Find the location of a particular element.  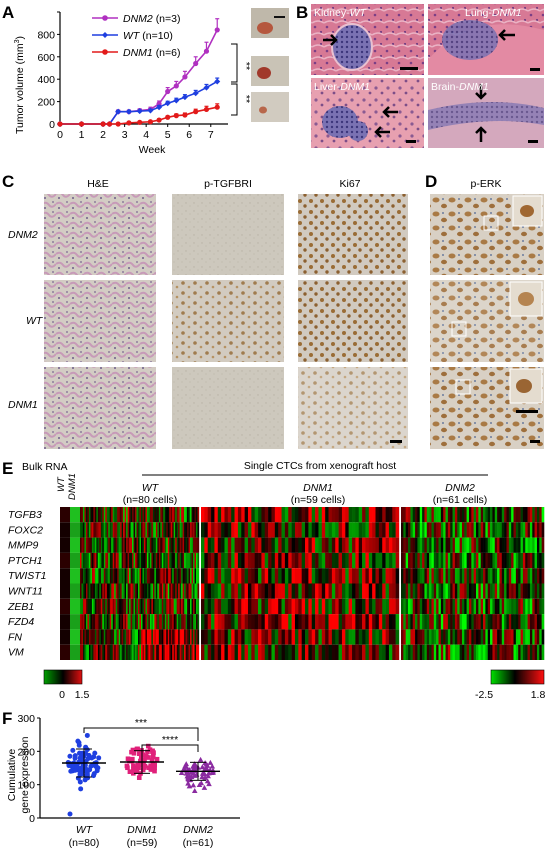

arrow-icon is located at coordinates (481, 92).